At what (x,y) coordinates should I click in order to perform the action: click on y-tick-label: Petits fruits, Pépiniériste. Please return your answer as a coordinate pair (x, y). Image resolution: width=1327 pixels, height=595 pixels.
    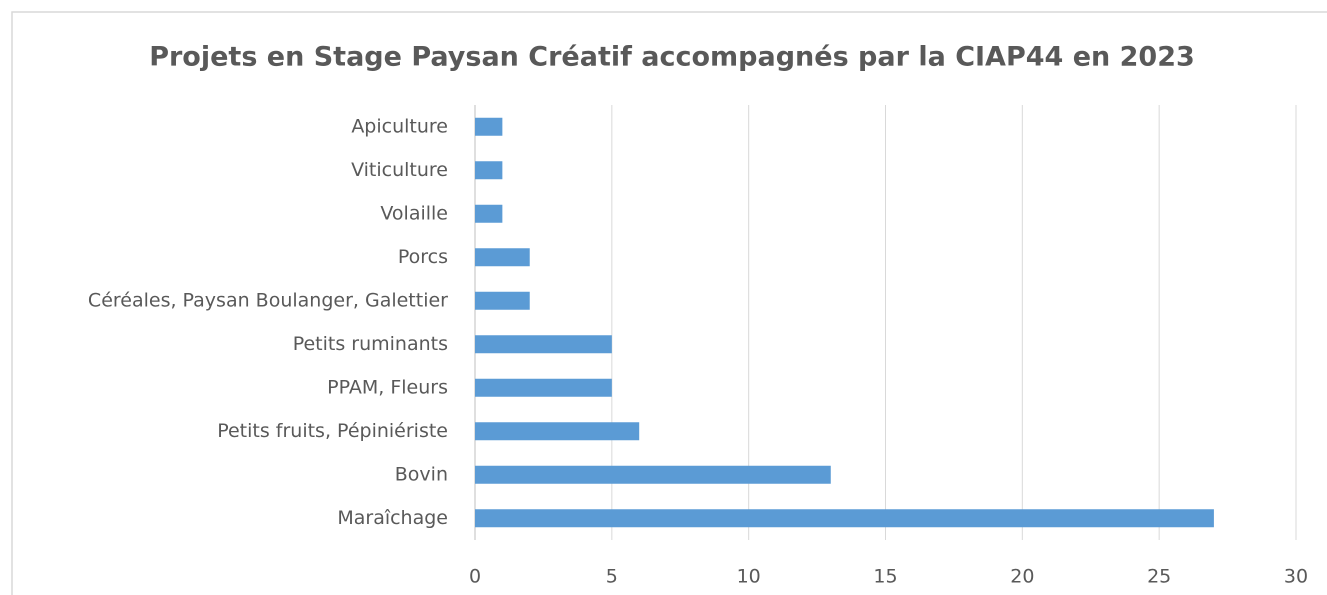
    Looking at the image, I should click on (332, 431).